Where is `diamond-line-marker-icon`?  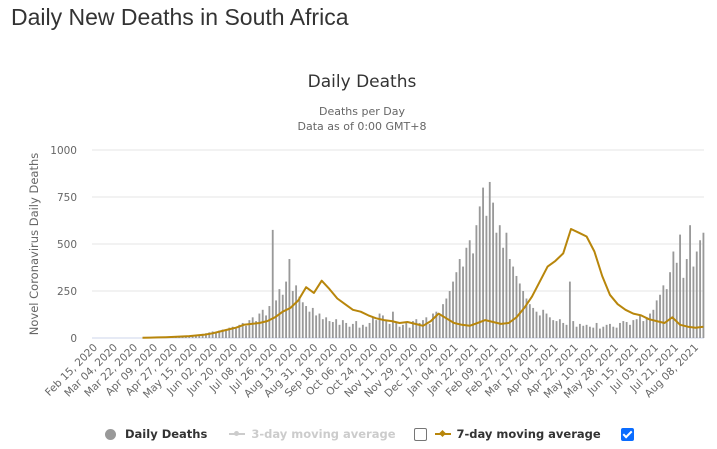
diamond-line-marker-icon is located at coordinates (442, 434).